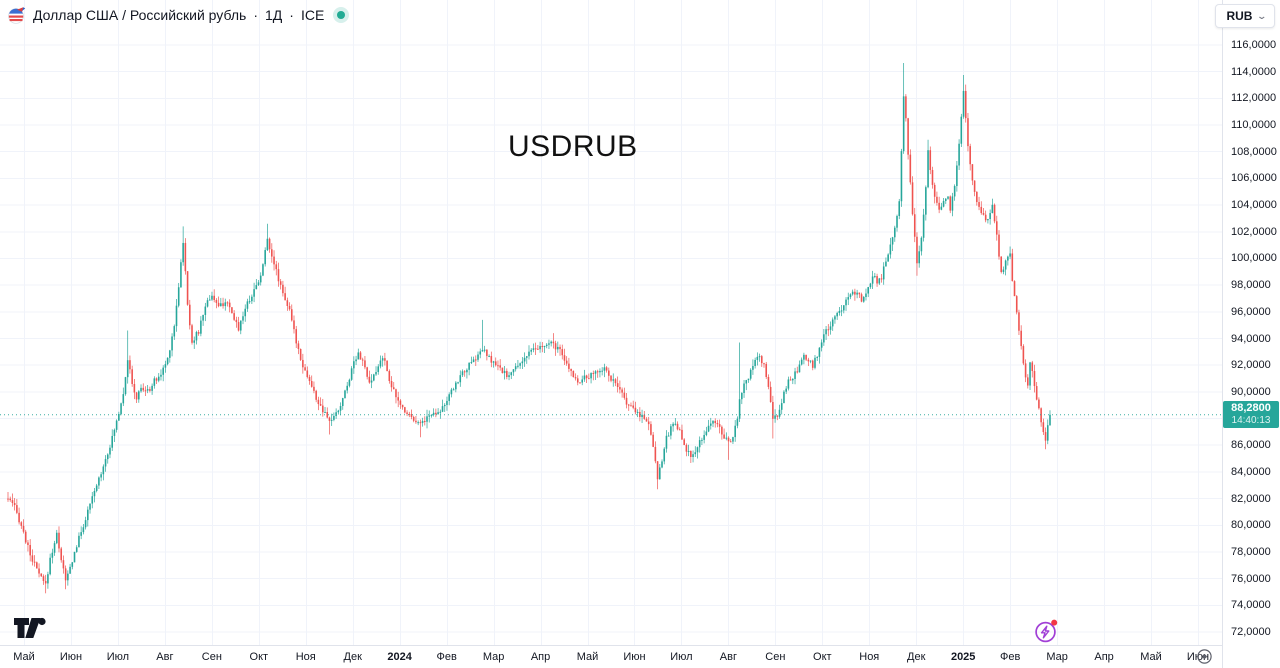  I want to click on price-tick-label: 94,0000, so click(1251, 338).